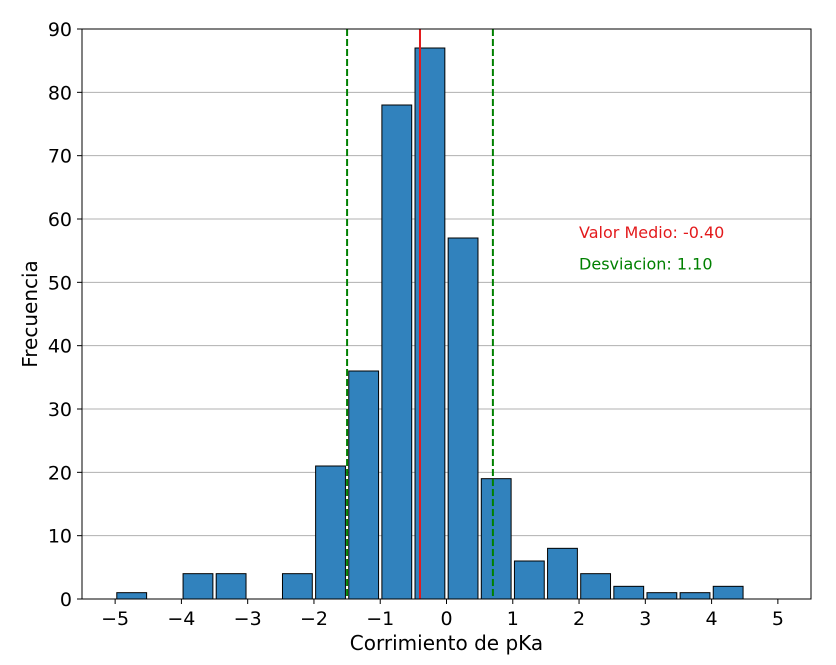 Image resolution: width=836 pixels, height=665 pixels. I want to click on stat-annotation: Valor Medio: -0.40, so click(651, 232).